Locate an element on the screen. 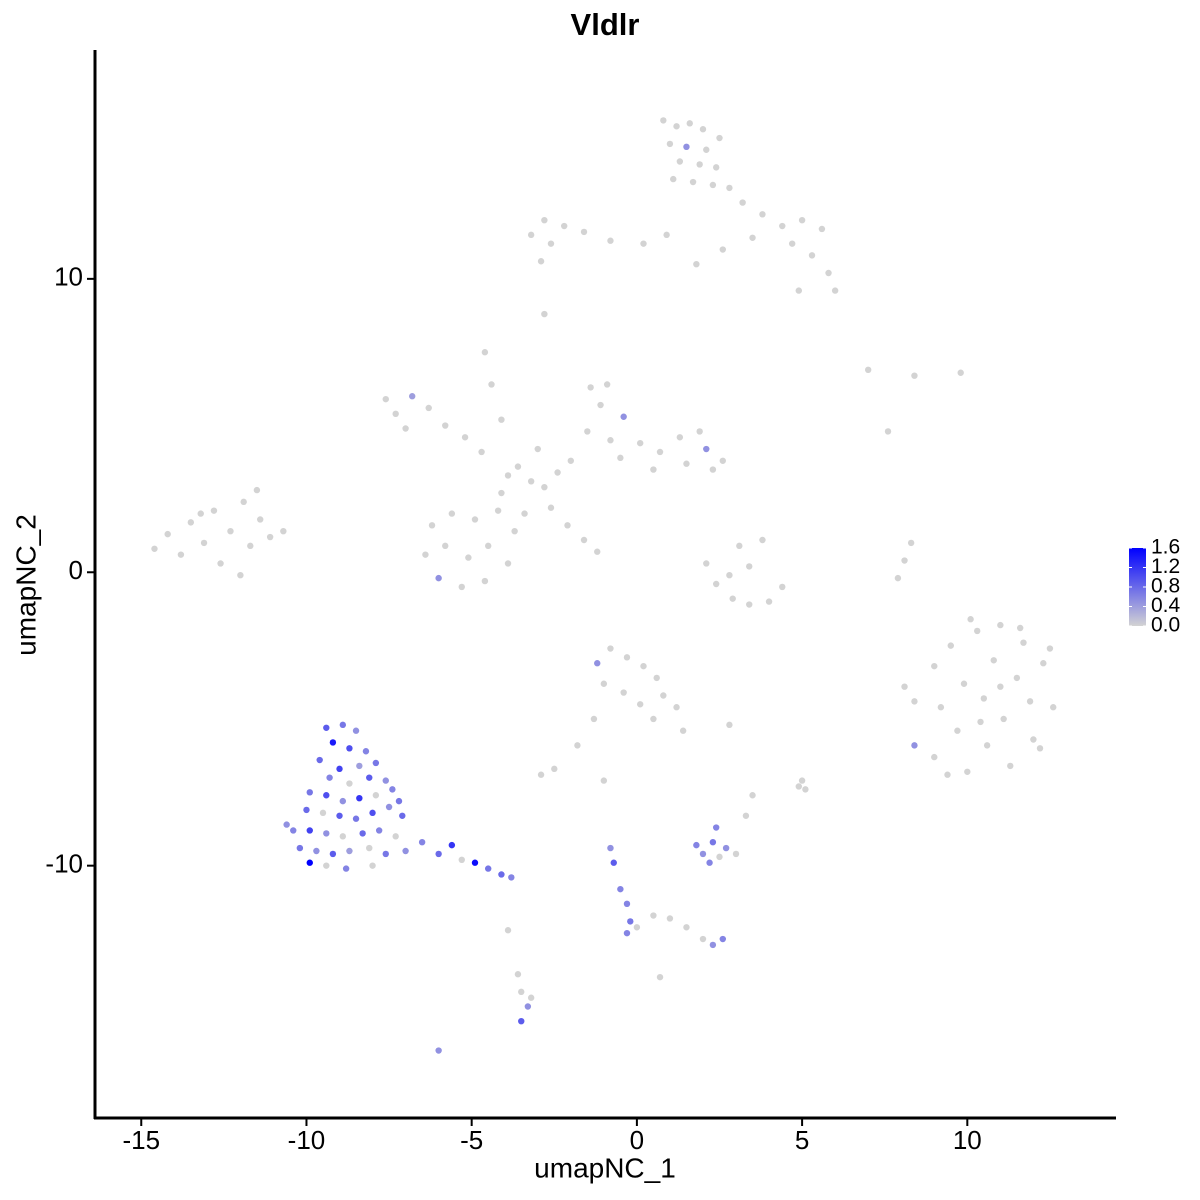  colorbar-label: 0.8 is located at coordinates (1165, 586).